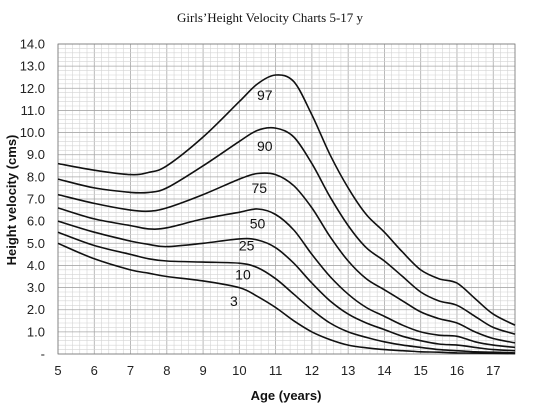 This screenshot has height=411, width=550. Describe the element at coordinates (166, 370) in the screenshot. I see `x-tick-label: 8` at that location.